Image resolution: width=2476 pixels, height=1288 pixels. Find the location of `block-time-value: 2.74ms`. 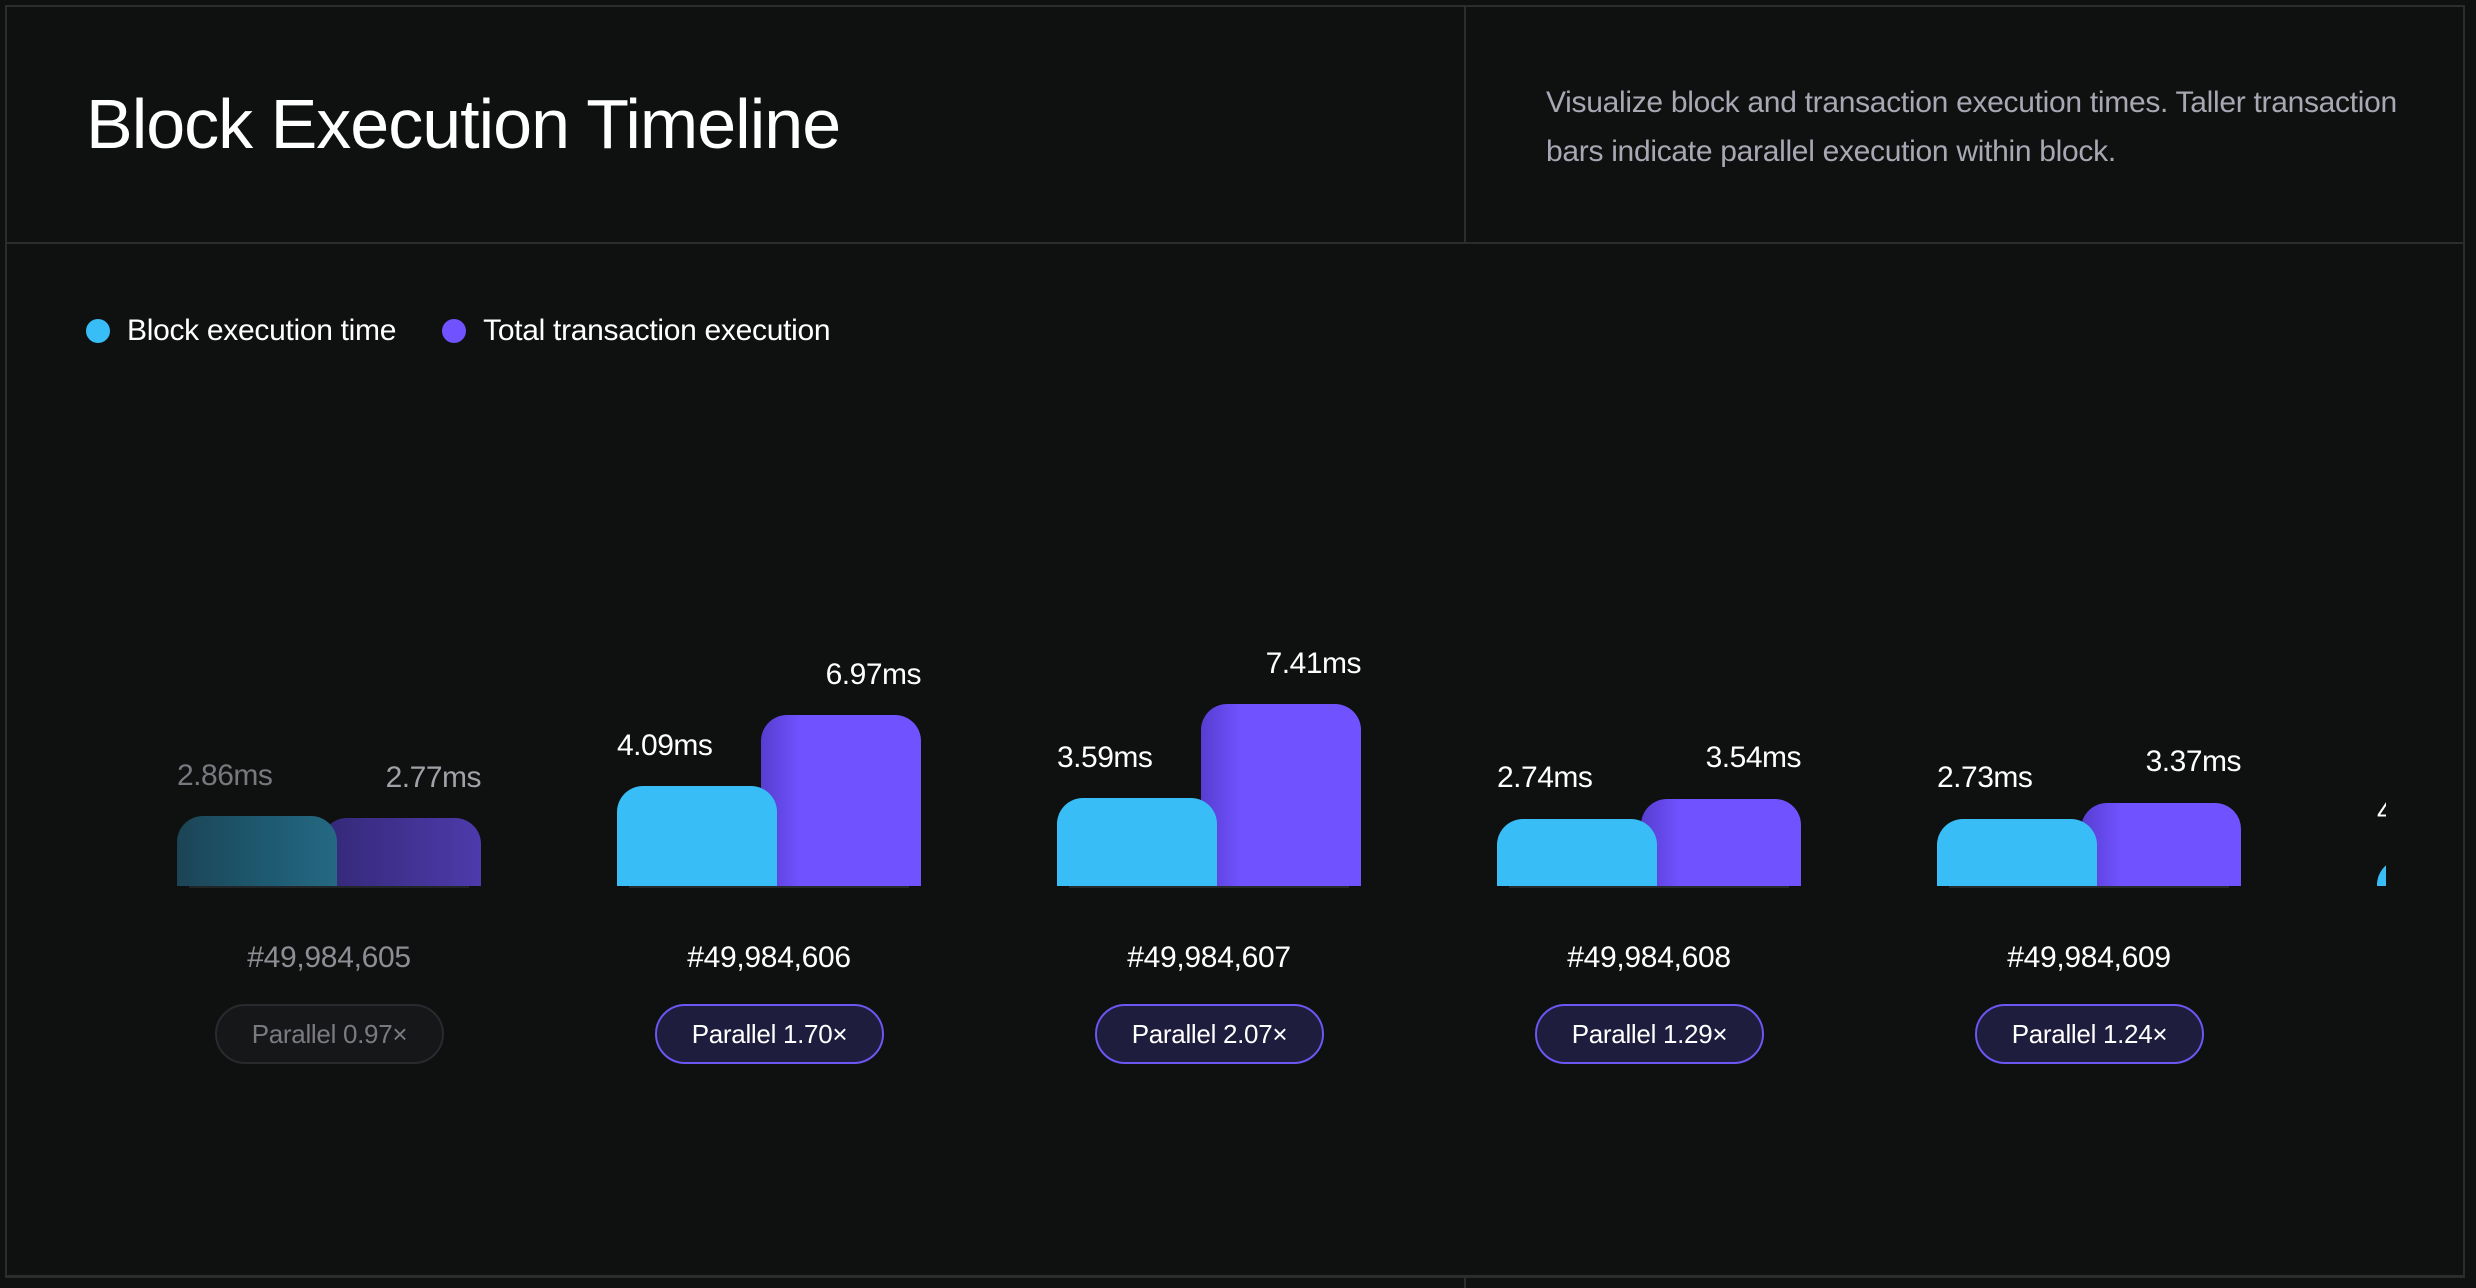

block-time-value: 2.74ms is located at coordinates (1545, 777).